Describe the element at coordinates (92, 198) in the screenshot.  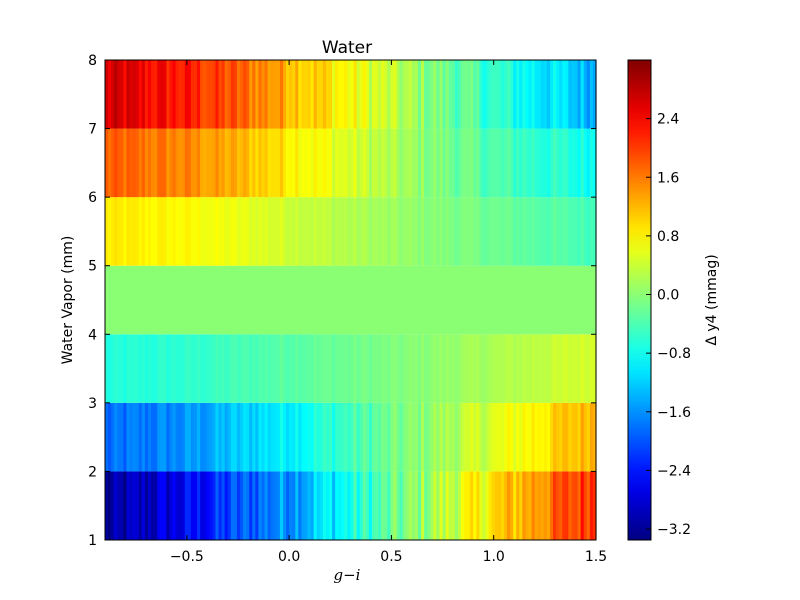
I see `y-tick-label: 6` at that location.